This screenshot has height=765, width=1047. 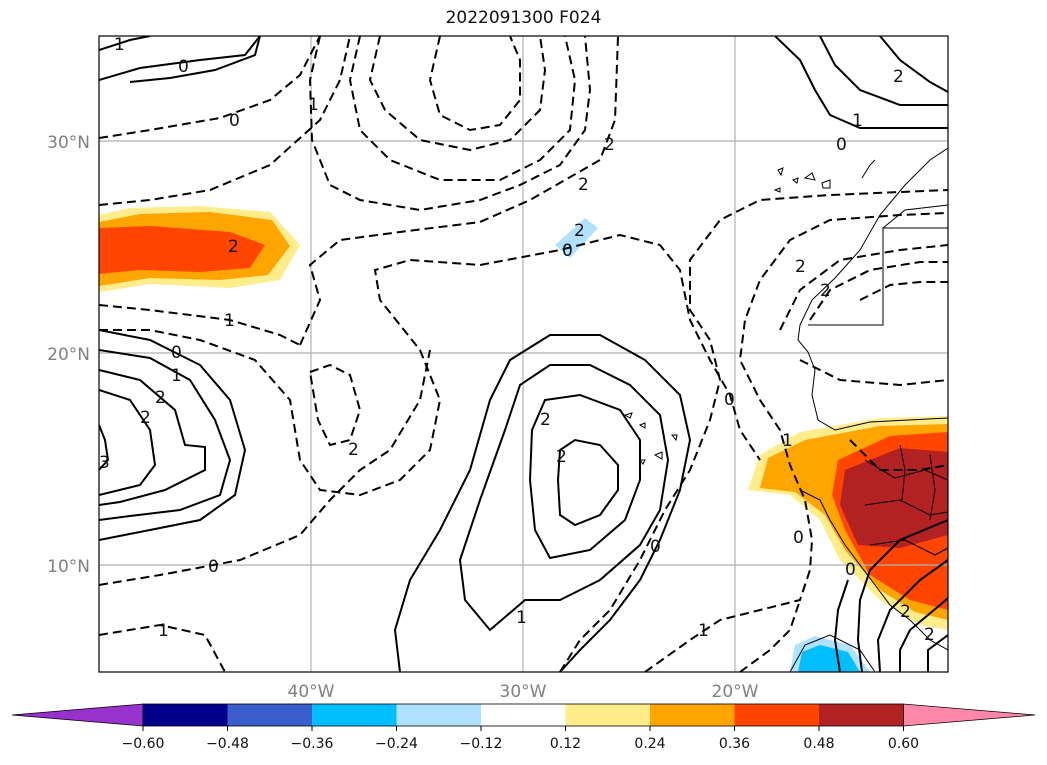 I want to click on colorbar-tick-label: −0.60, so click(x=143, y=744).